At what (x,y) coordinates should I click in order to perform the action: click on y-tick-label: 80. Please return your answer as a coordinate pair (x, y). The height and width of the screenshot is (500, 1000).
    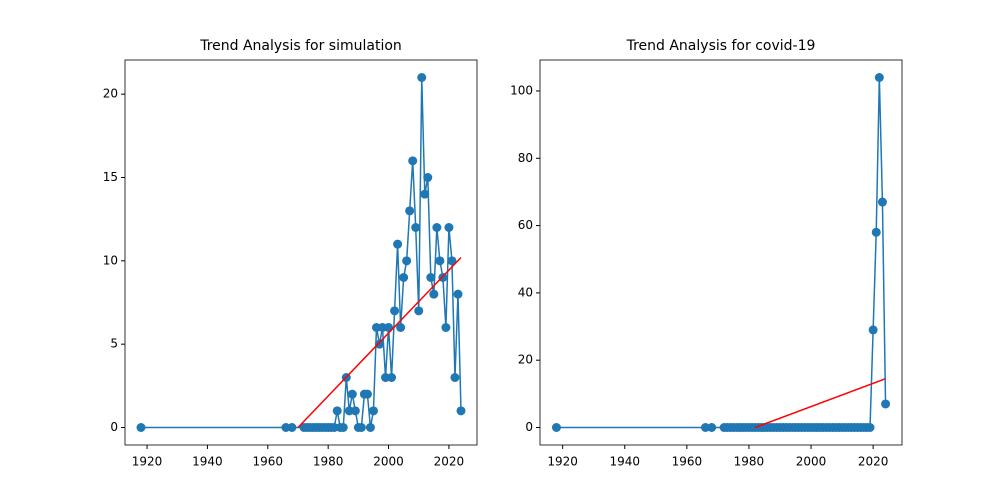
    Looking at the image, I should click on (525, 158).